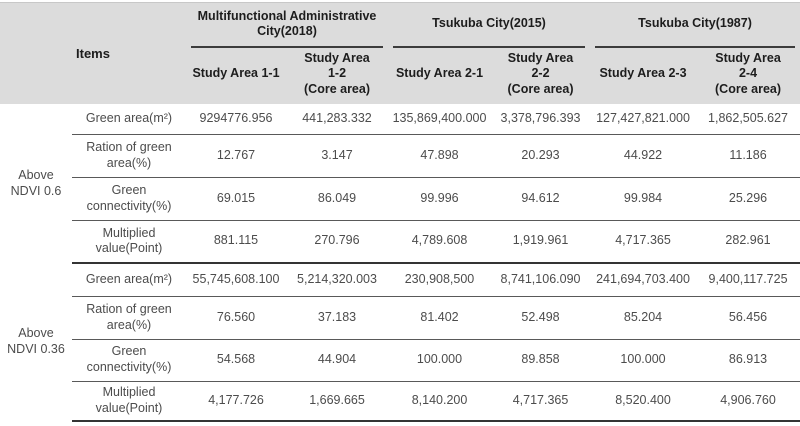 The image size is (800, 426). I want to click on data-cell: 1,669.665, so click(337, 401).